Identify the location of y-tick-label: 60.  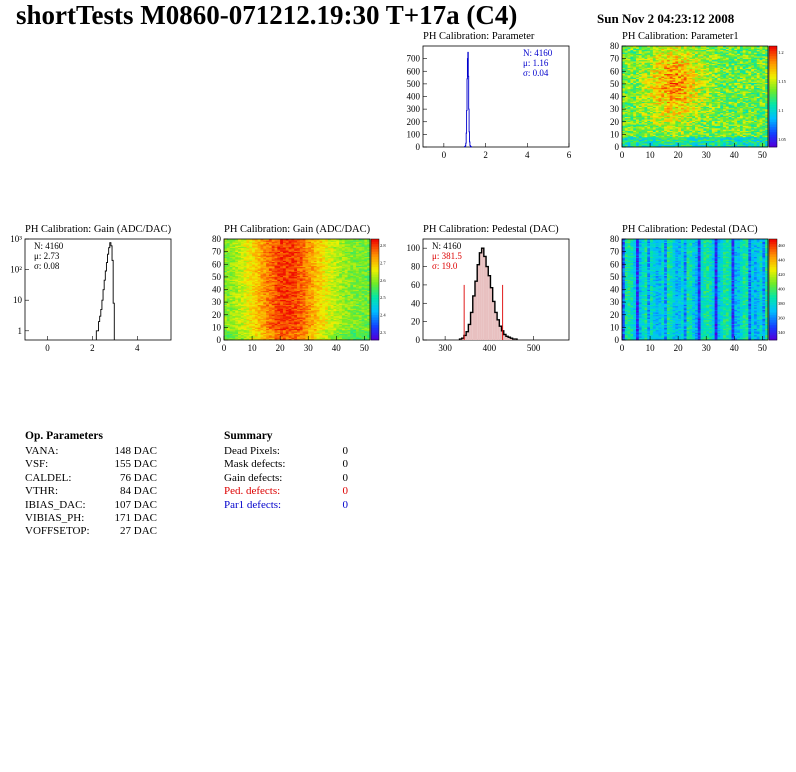
(615, 264).